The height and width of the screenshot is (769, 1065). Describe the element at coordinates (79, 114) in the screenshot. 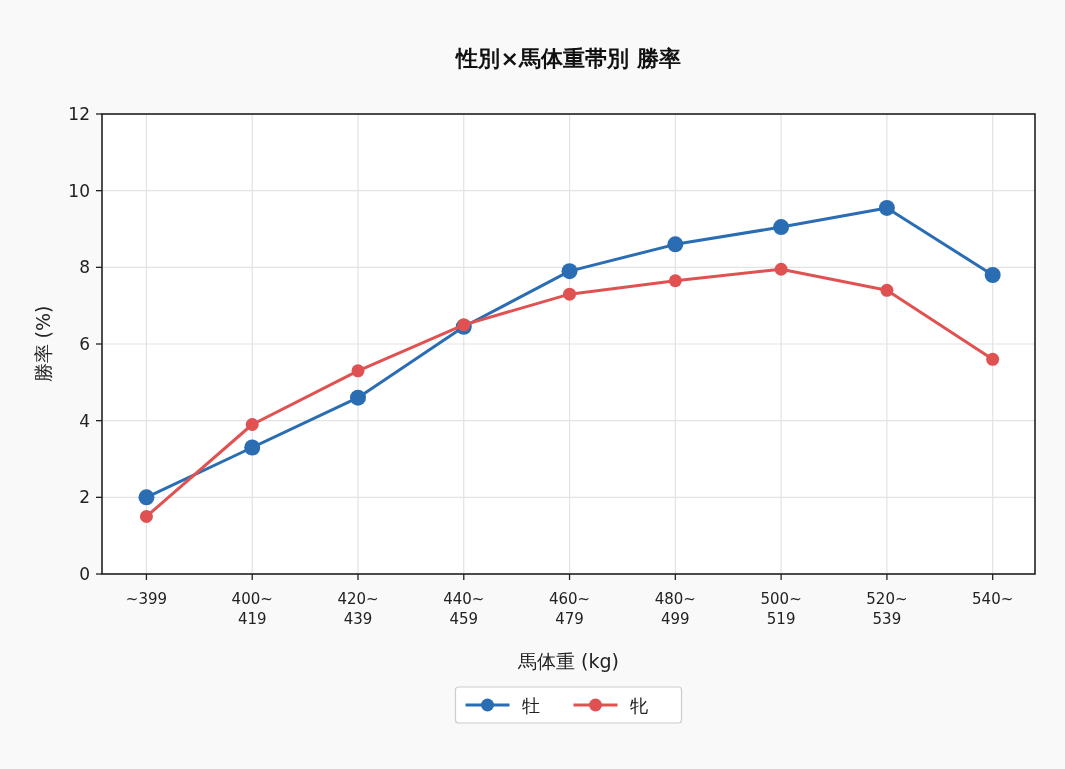

I see `y-tick-label: 12` at that location.